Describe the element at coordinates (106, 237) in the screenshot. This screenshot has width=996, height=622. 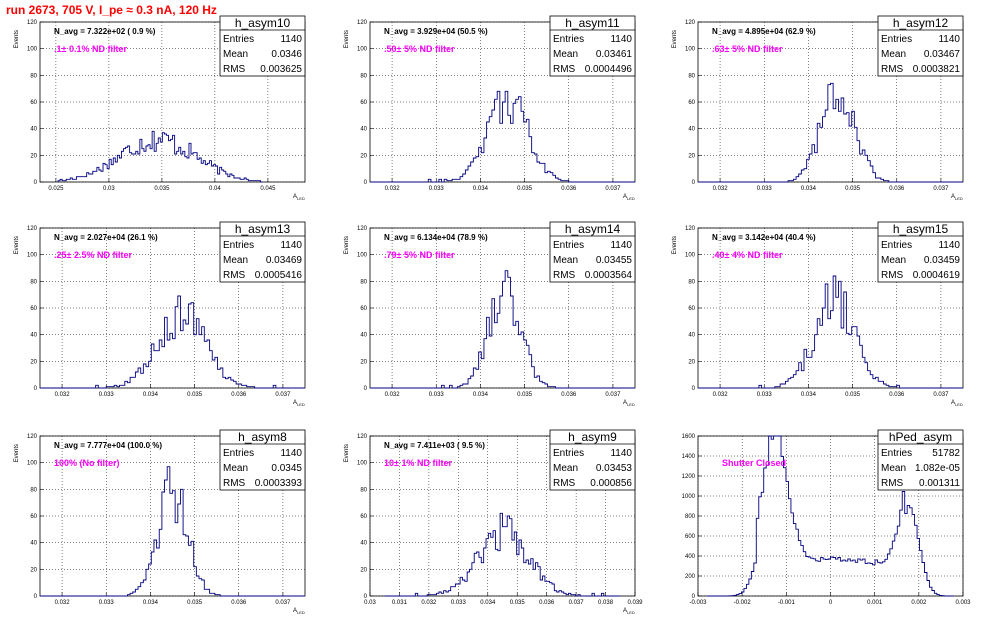
I see `navg-label: N_avg = 2.027e+04 (26.1 %)` at that location.